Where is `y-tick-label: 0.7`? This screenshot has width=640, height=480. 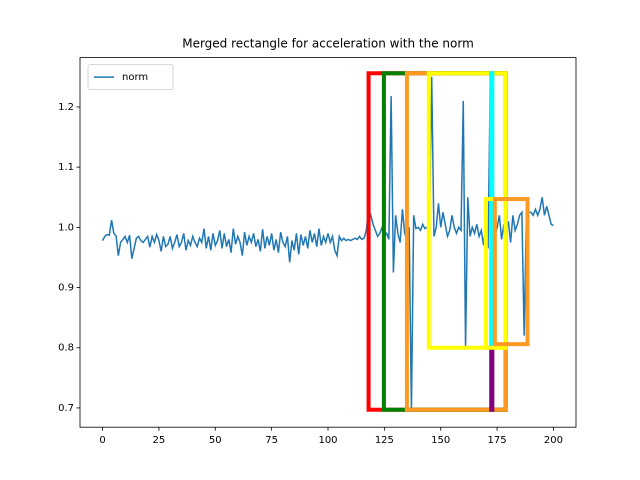
y-tick-label: 0.7 is located at coordinates (66, 408).